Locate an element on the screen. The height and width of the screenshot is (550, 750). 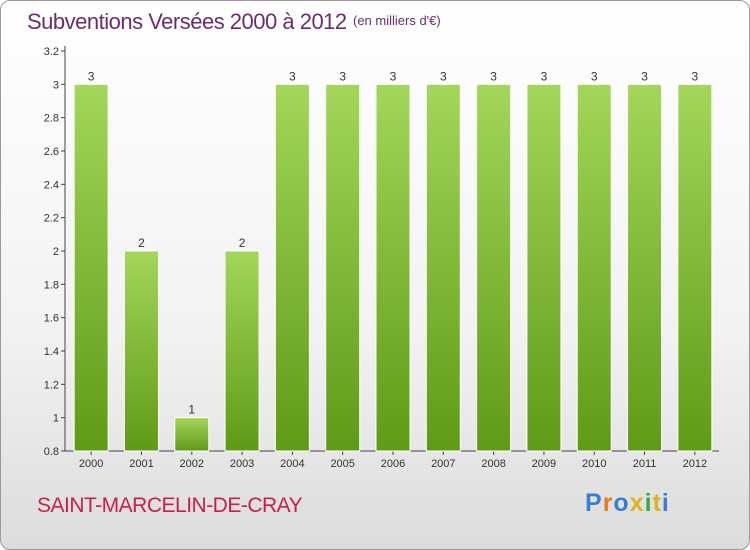
logo-letter: r is located at coordinates (608, 503).